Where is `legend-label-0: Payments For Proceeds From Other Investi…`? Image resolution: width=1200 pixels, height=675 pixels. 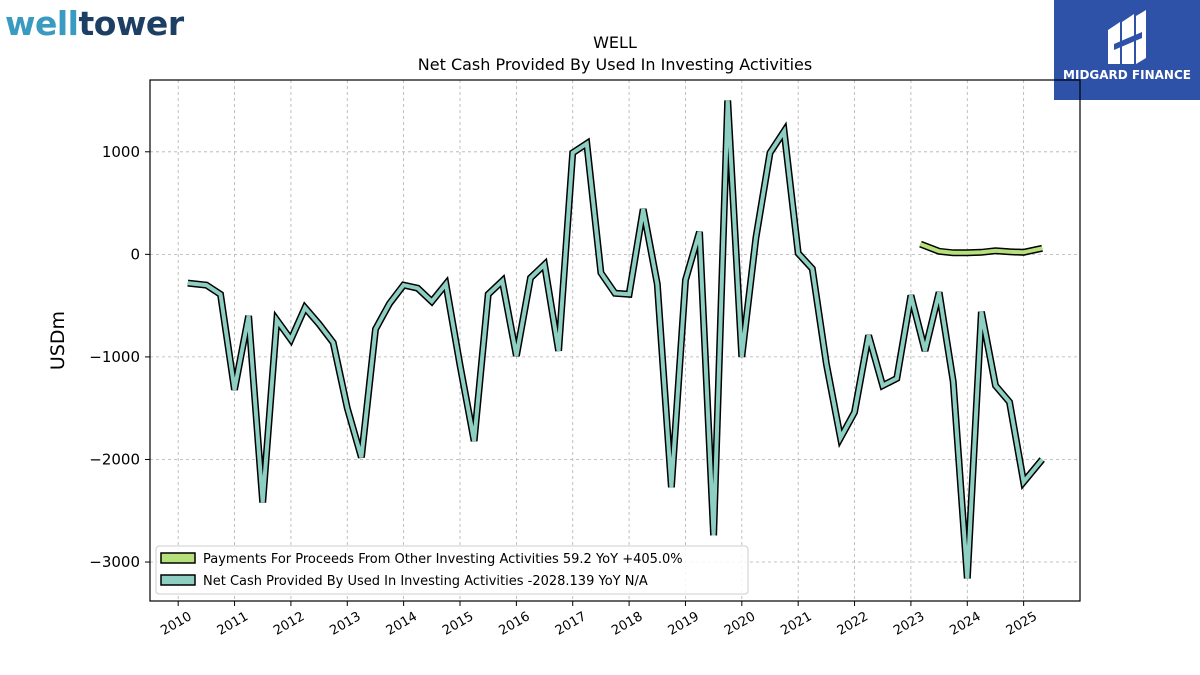 legend-label-0: Payments For Proceeds From Other Investi… is located at coordinates (443, 559).